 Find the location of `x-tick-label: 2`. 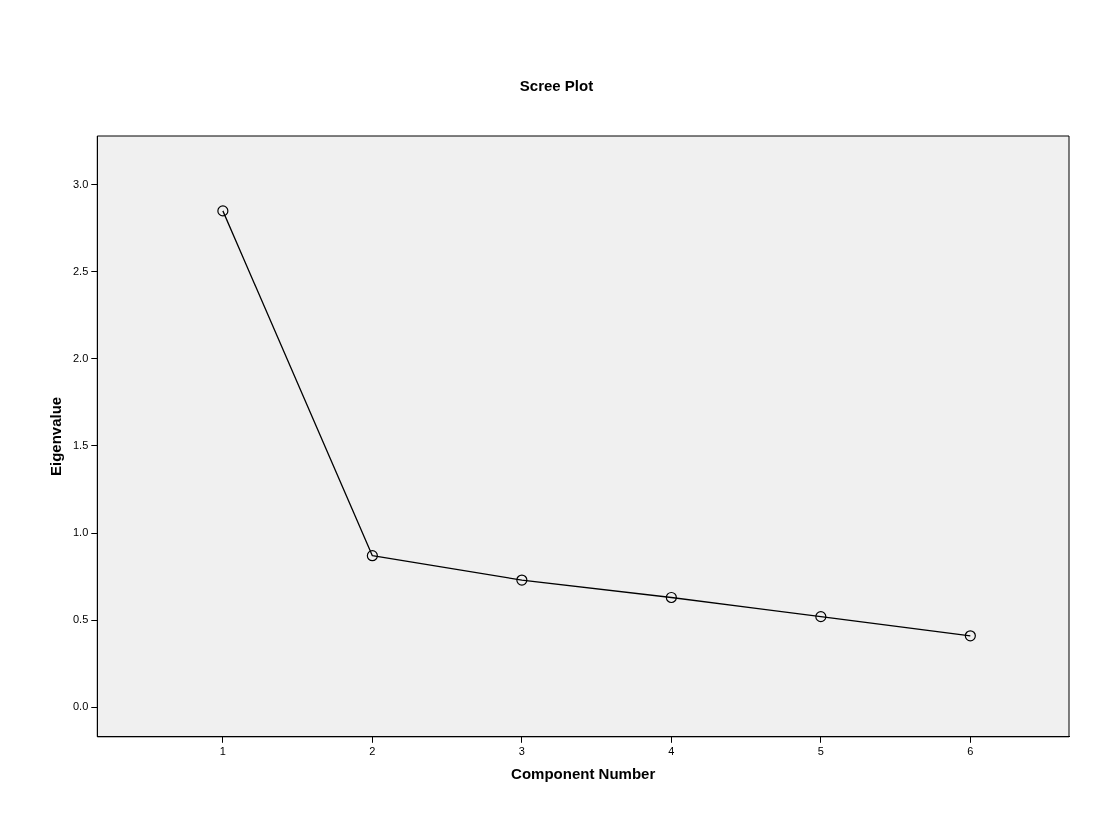

x-tick-label: 2 is located at coordinates (372, 751).